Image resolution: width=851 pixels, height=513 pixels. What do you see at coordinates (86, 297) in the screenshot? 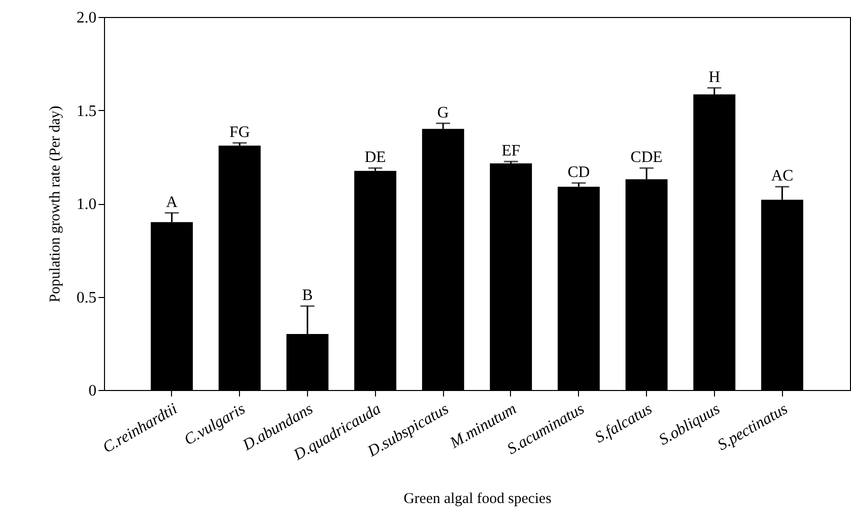
I see `y-tick-label: 0.5` at bounding box center [86, 297].